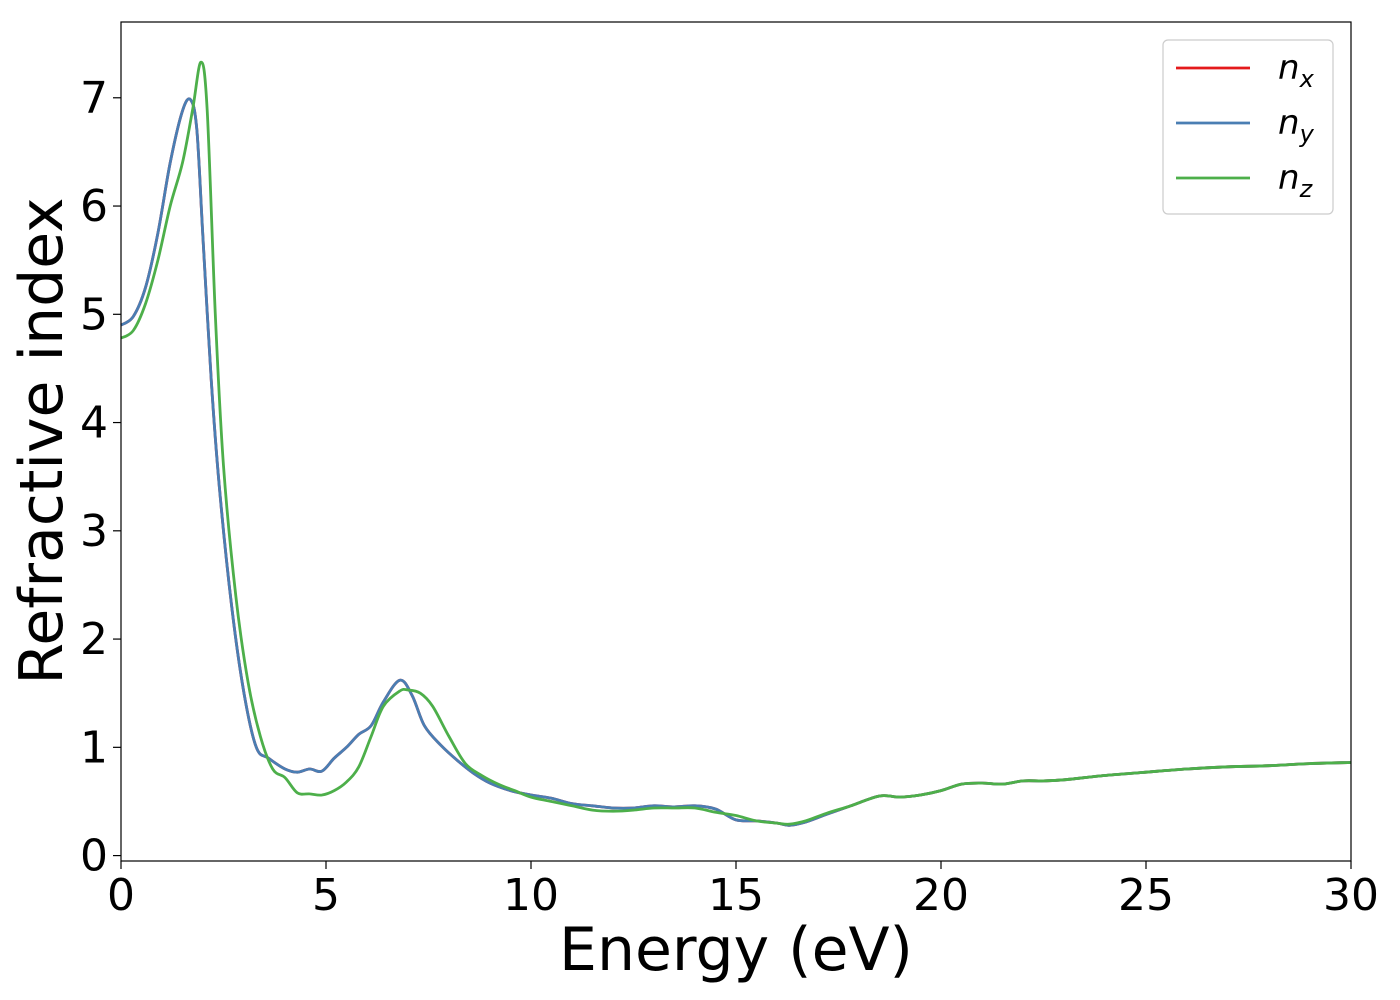  What do you see at coordinates (94, 747) in the screenshot?
I see `y-tick-label: 1` at bounding box center [94, 747].